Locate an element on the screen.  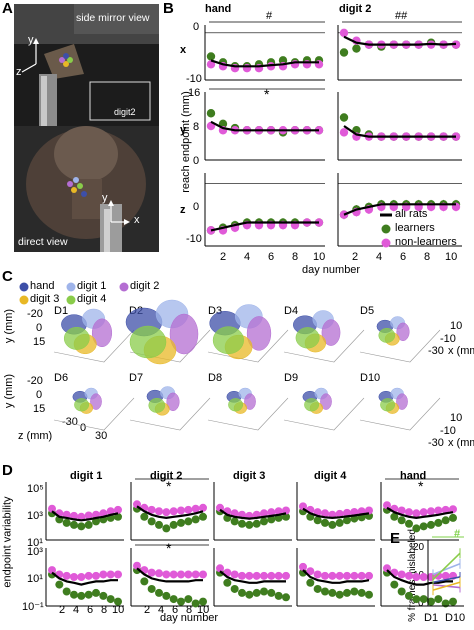
d2-xtick-3: 8 is located at coordinates (189, 610).